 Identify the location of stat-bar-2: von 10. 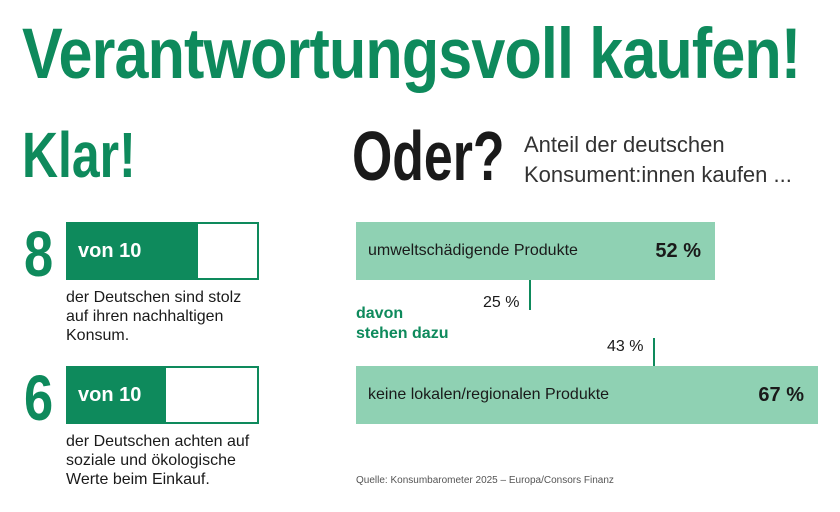
(162, 395).